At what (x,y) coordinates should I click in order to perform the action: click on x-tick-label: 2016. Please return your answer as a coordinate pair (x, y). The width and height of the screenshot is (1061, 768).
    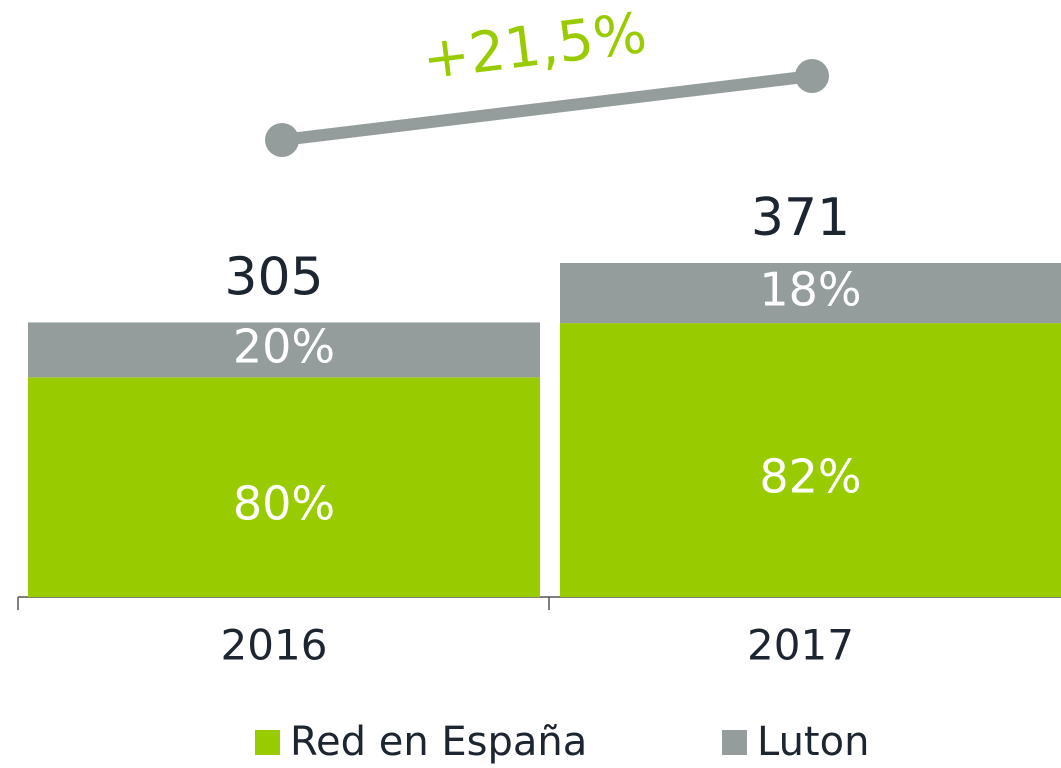
    Looking at the image, I should click on (274, 645).